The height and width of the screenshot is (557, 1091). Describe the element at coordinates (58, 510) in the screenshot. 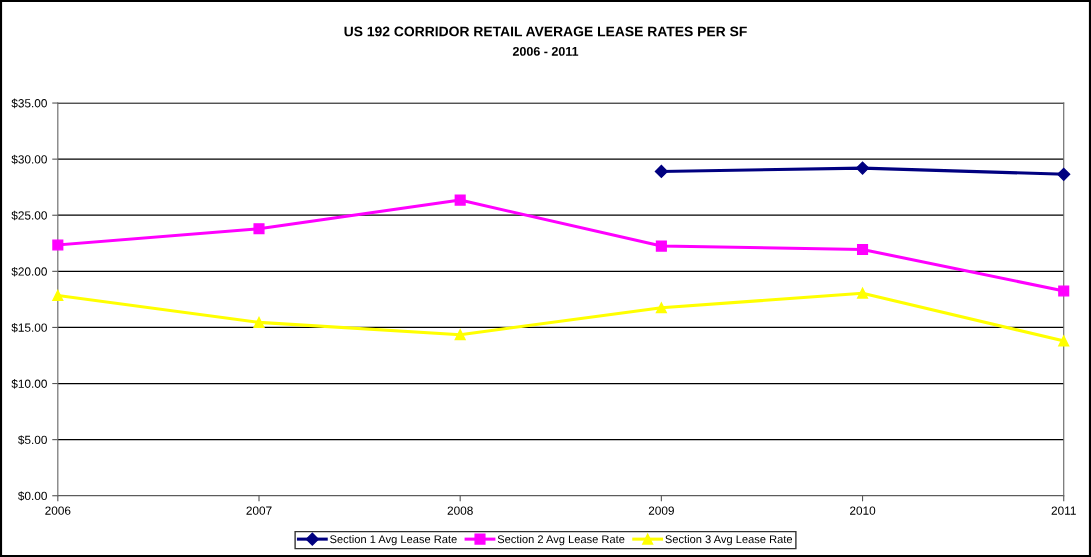

I see `x-tick-label: 2006` at that location.